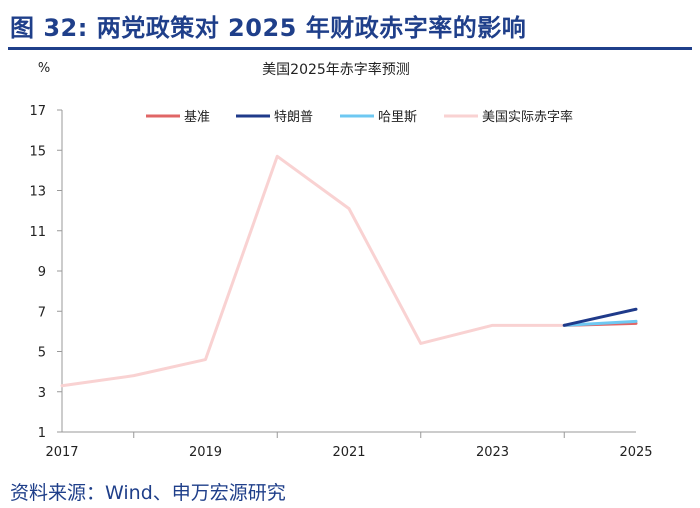  Describe the element at coordinates (42, 393) in the screenshot. I see `y-tick-label: 3` at that location.